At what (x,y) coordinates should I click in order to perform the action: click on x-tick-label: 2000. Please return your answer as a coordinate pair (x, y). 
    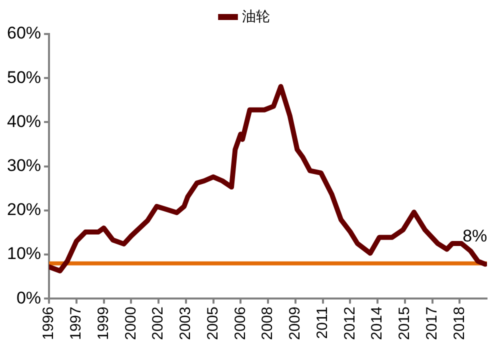
    Looking at the image, I should click on (131, 323).